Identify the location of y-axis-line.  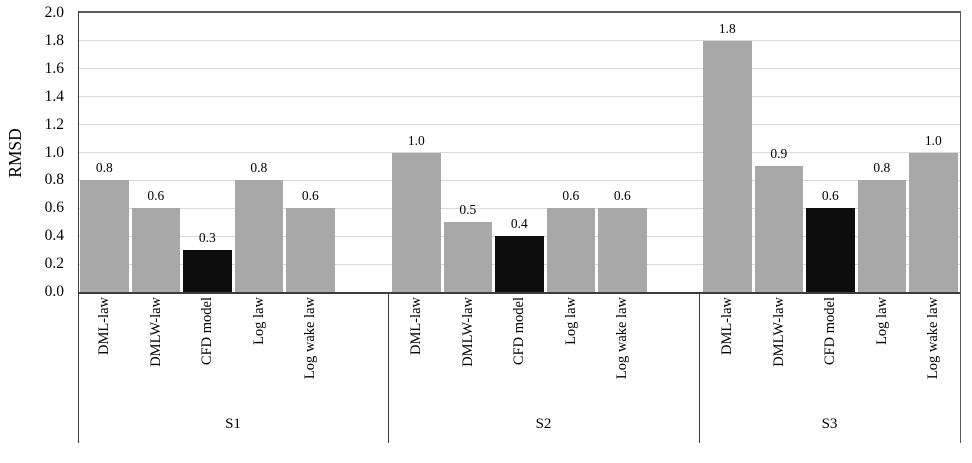
(78, 227).